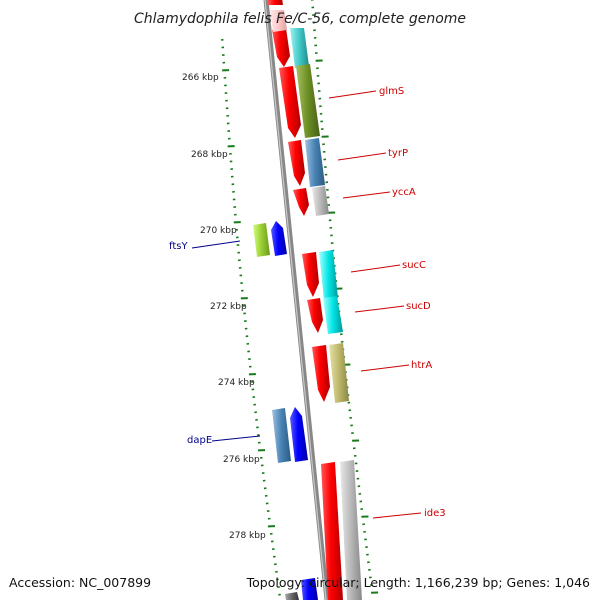 The image size is (600, 600). What do you see at coordinates (414, 265) in the screenshot?
I see `gene-label-sucC: sucC` at bounding box center [414, 265].